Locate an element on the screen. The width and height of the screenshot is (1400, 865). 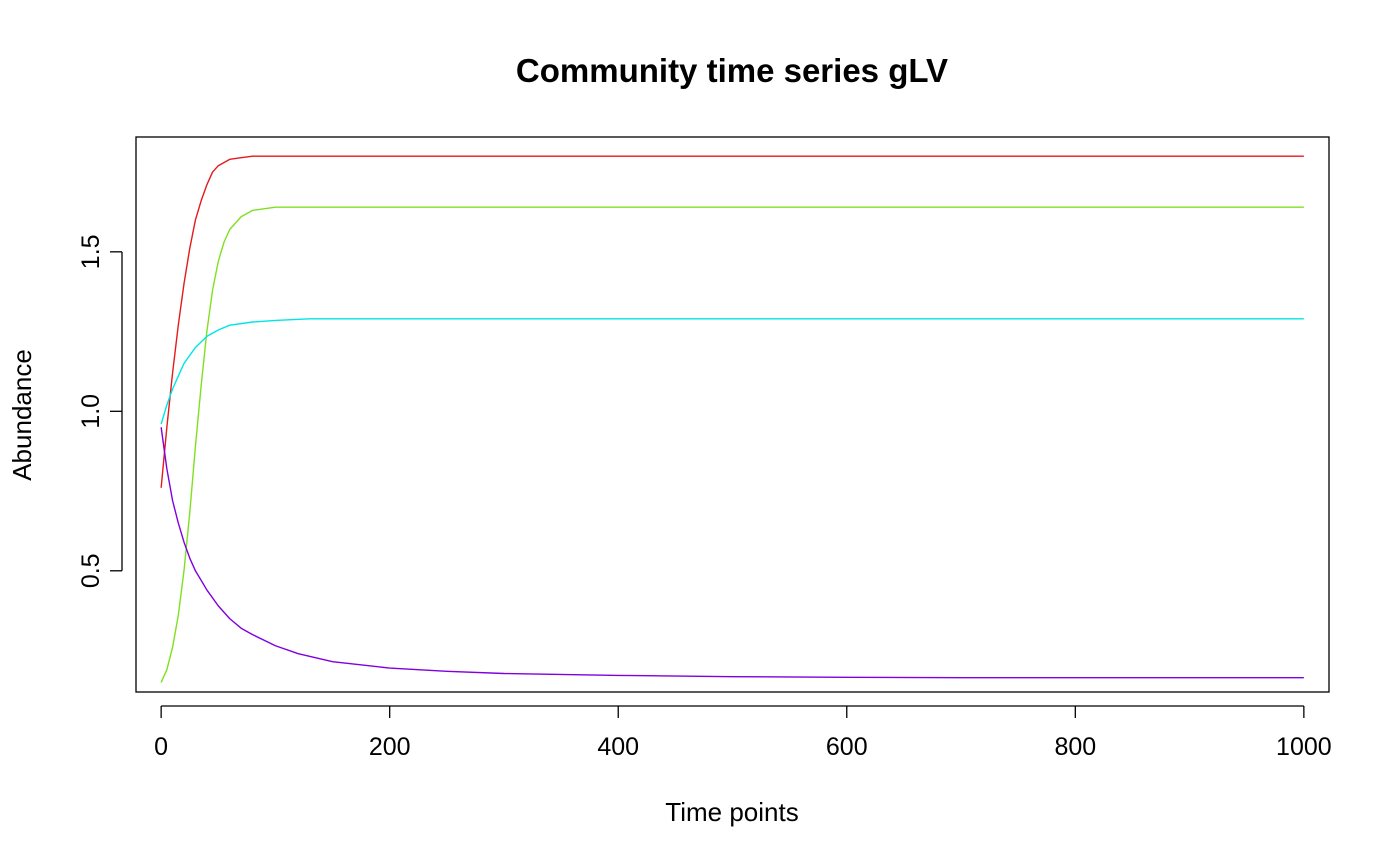
y-tick-label: 0.5 is located at coordinates (91, 570).